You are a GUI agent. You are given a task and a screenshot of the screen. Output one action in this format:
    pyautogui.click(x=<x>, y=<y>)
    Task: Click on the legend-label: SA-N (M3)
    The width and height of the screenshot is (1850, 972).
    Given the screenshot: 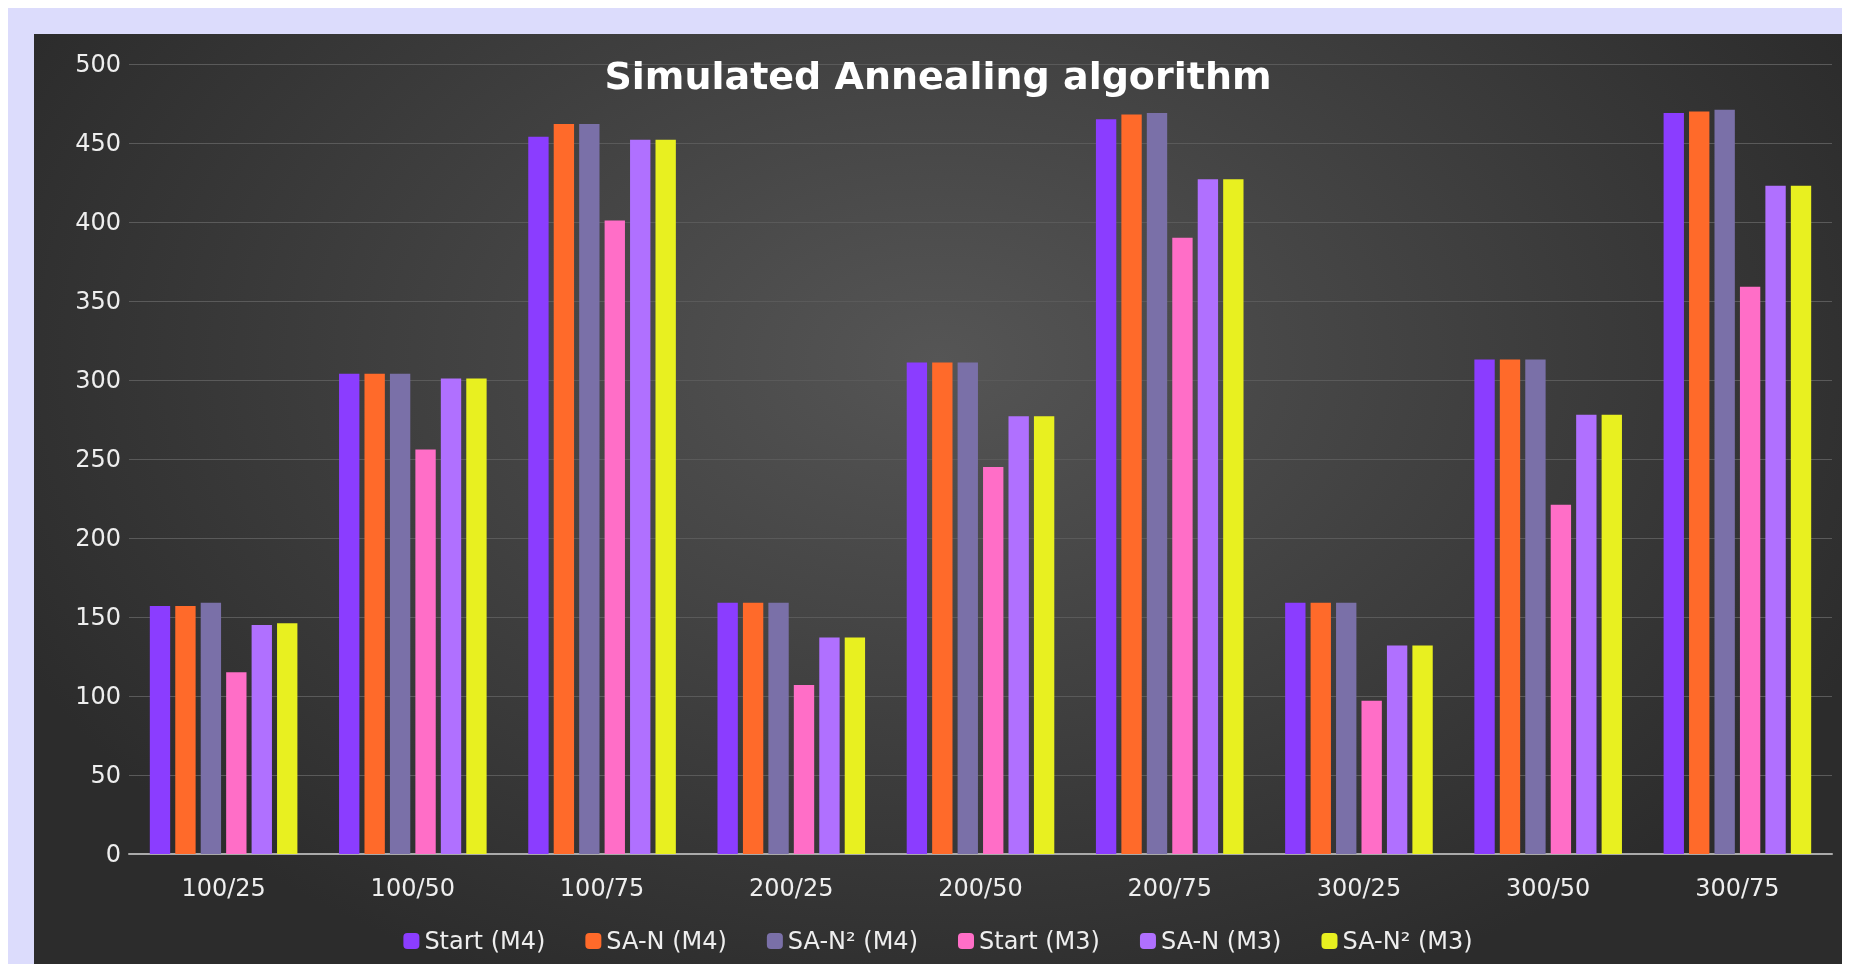 What is the action you would take?
    pyautogui.click(x=1221, y=941)
    